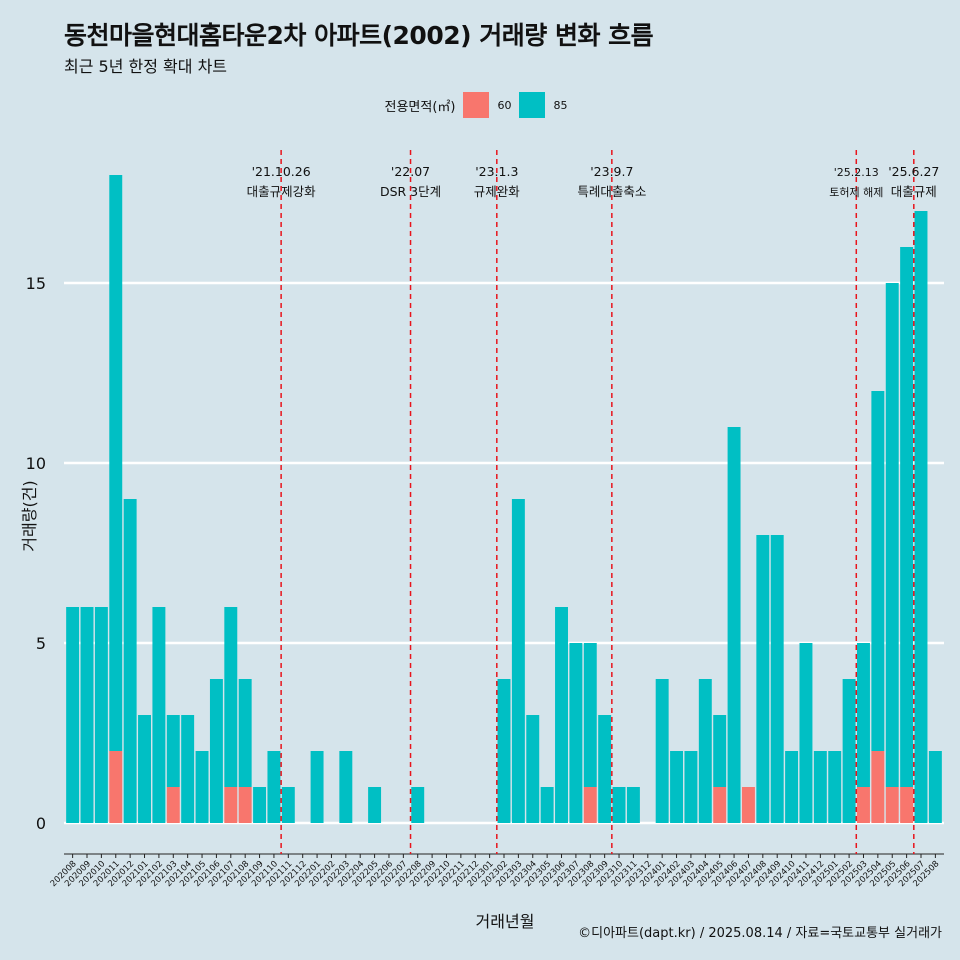  I want to click on event-label-2: DSR 3단계, so click(410, 191).